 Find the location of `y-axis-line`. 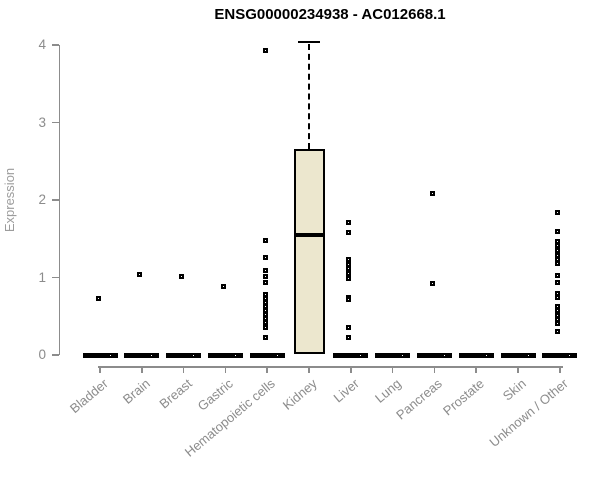

y-axis-line is located at coordinates (59, 200).